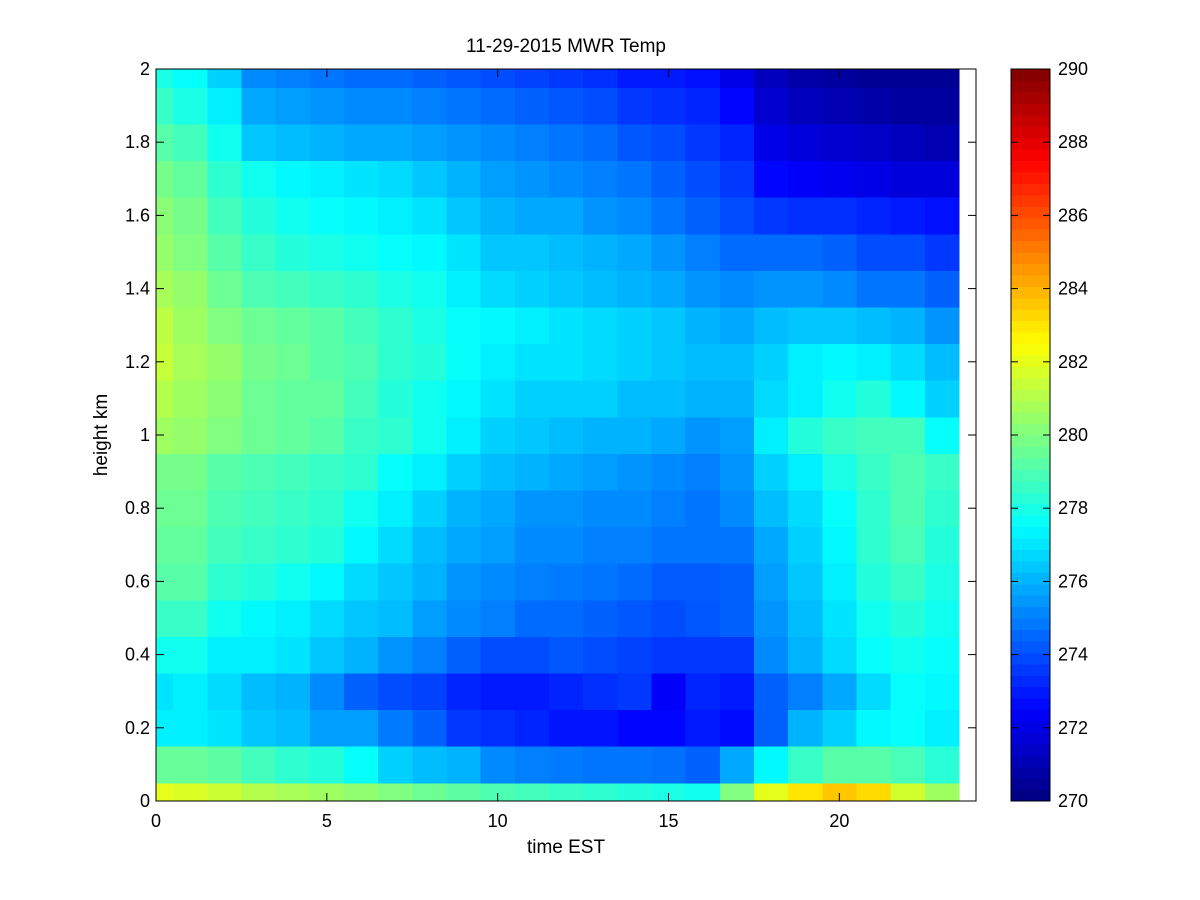 This screenshot has height=900, width=1200. I want to click on y-tick-label: 1, so click(145, 435).